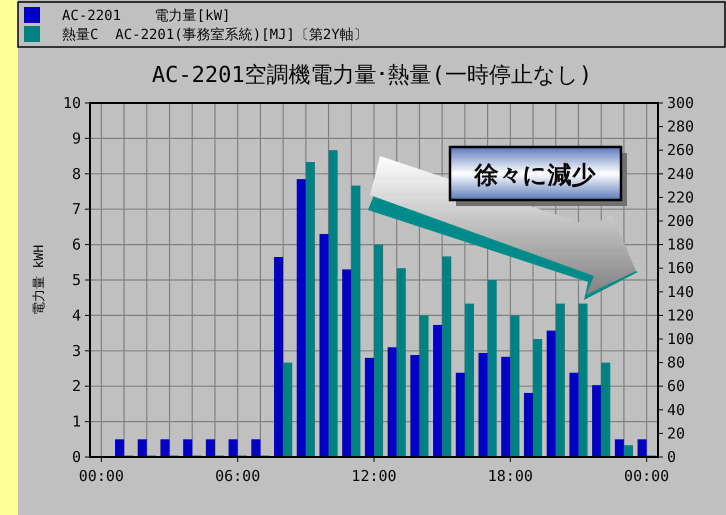 The image size is (726, 515). I want to click on y-tick-label: 10, so click(71, 103).